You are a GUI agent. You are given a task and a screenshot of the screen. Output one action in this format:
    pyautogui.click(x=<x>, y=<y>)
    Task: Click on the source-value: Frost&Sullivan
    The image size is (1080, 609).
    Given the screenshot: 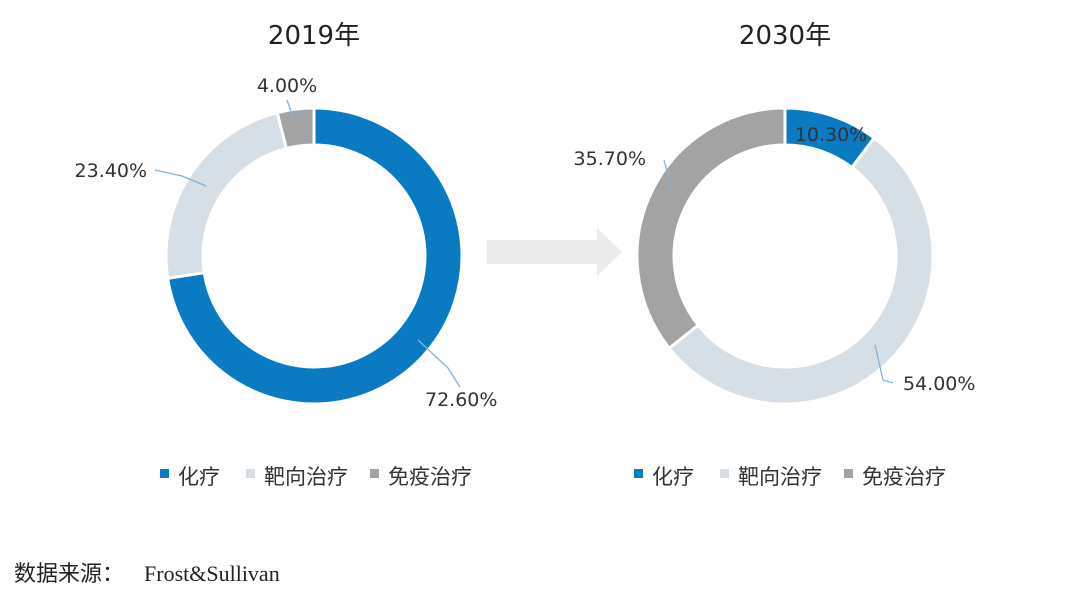 What is the action you would take?
    pyautogui.click(x=212, y=573)
    